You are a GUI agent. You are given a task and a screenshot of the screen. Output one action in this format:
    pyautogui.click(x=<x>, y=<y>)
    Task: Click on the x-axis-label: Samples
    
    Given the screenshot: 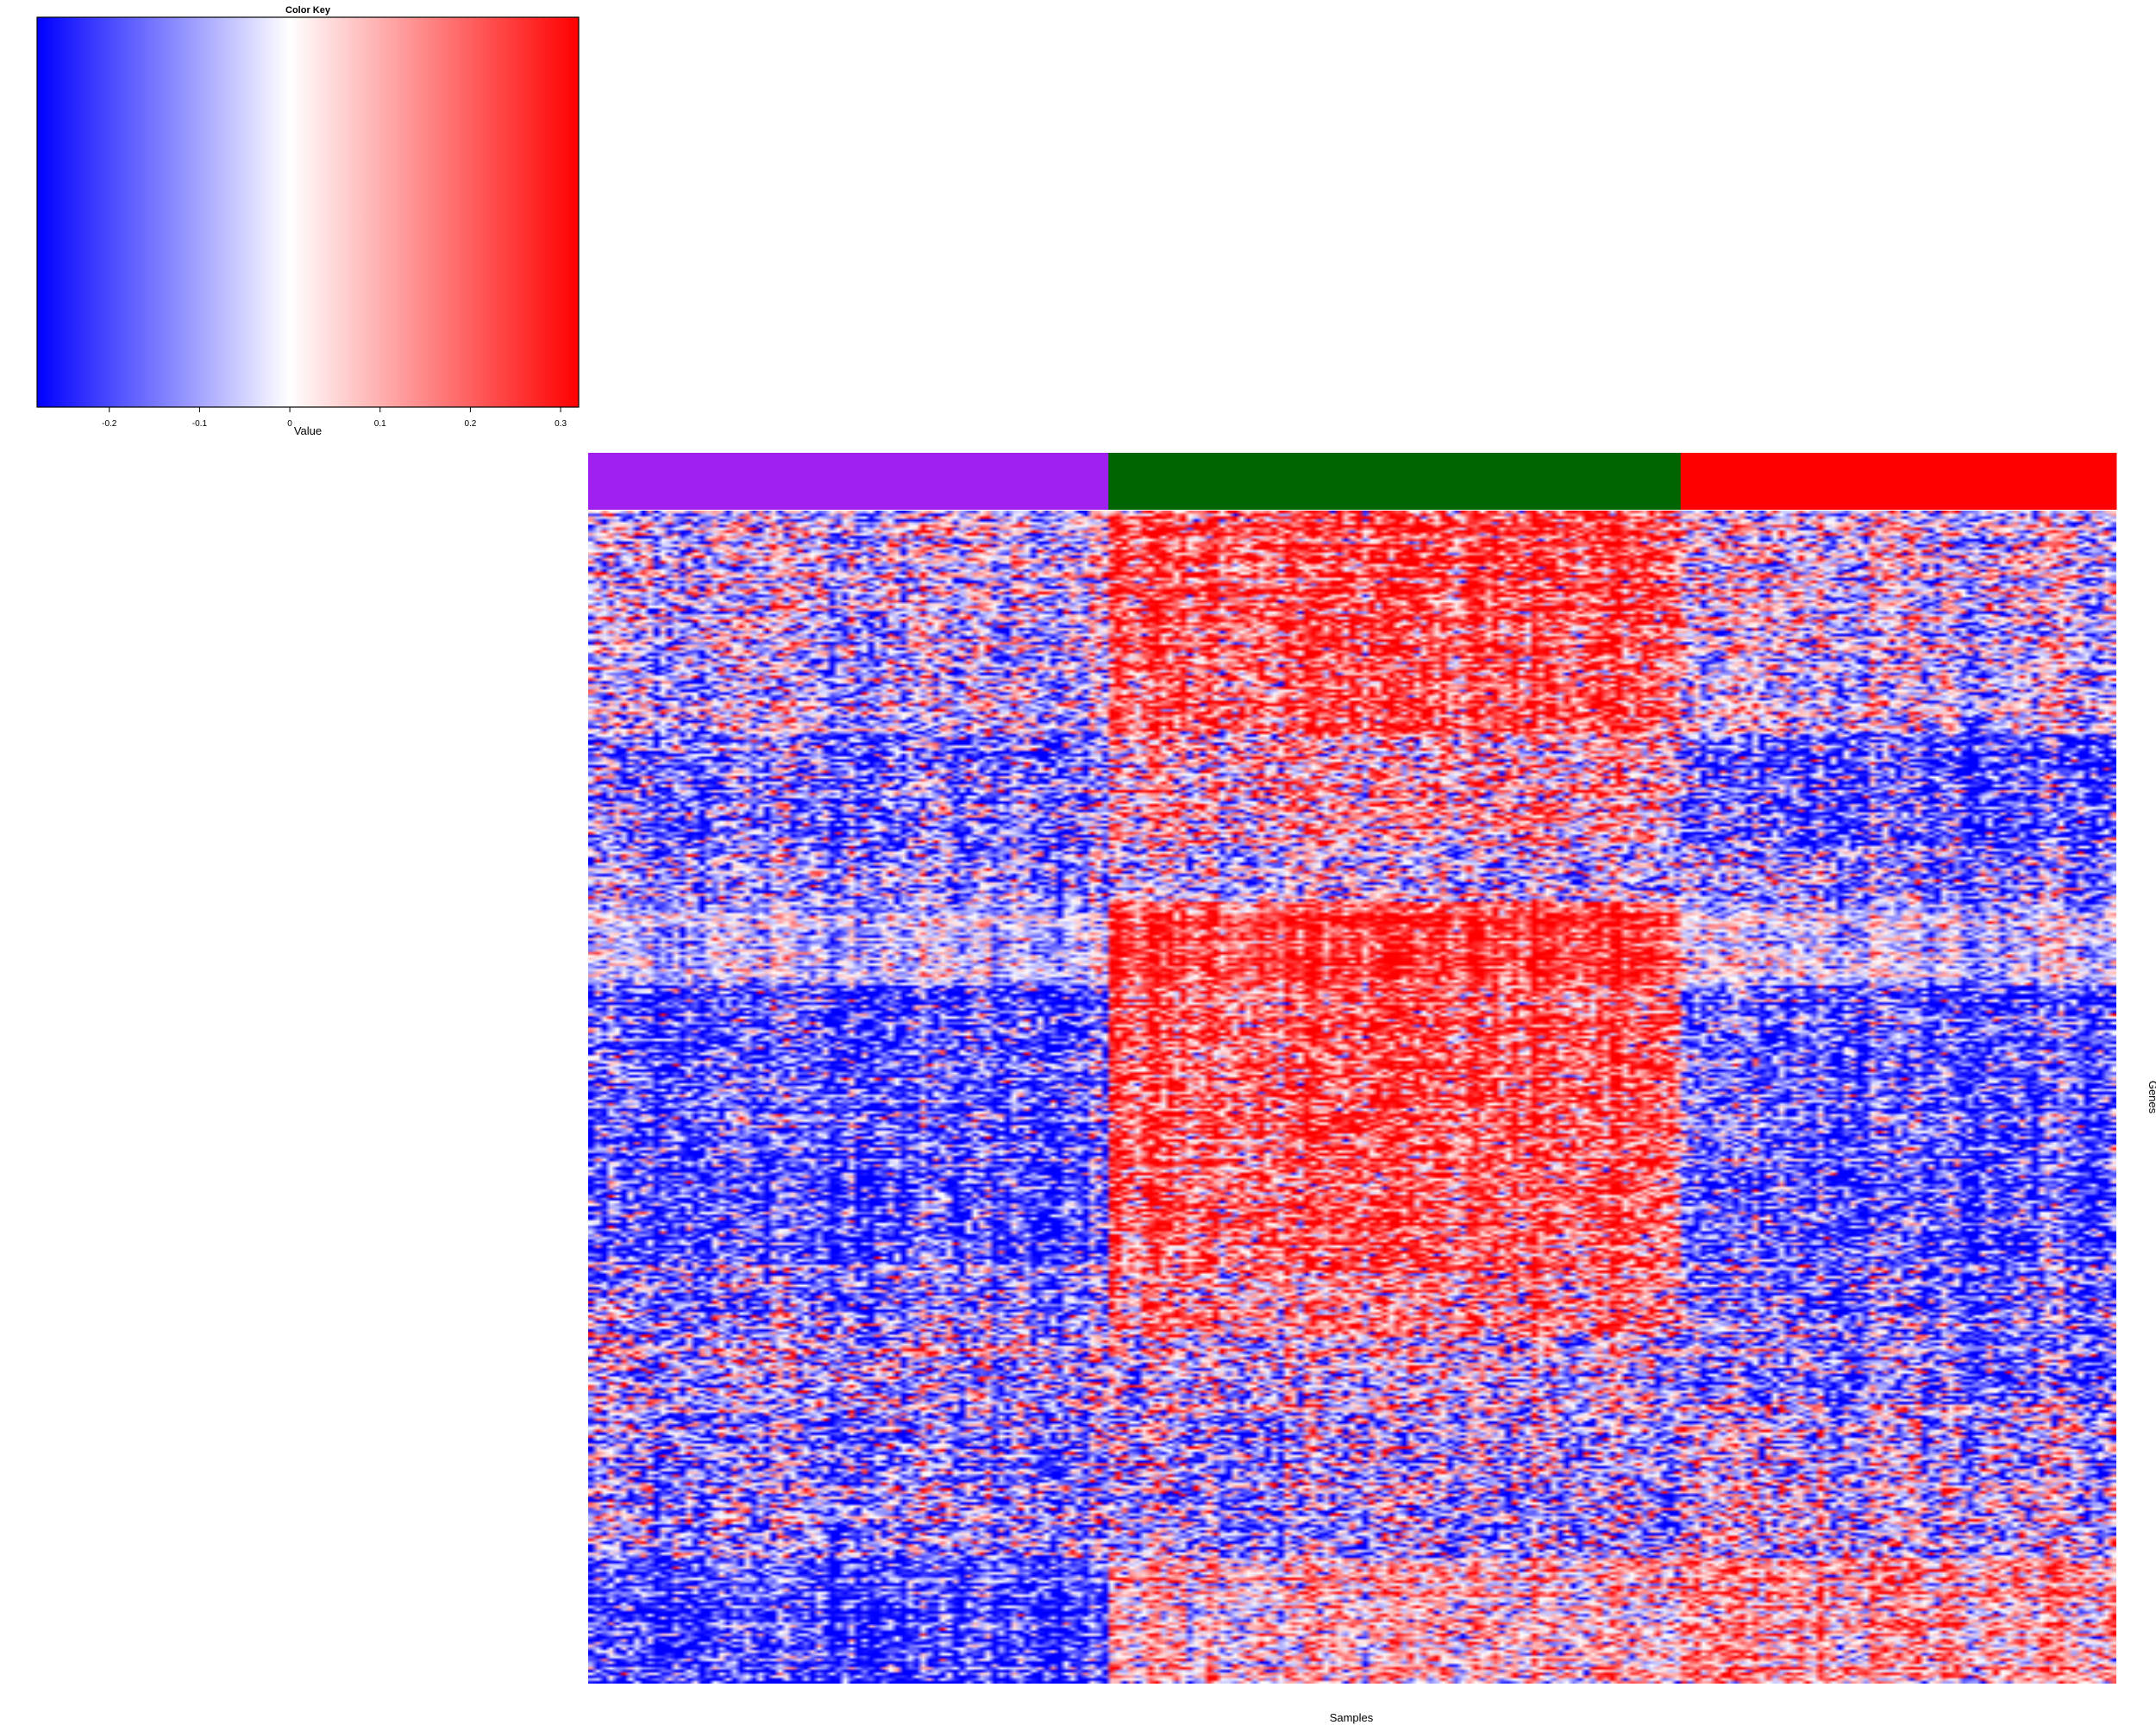 What is the action you would take?
    pyautogui.click(x=1352, y=1718)
    